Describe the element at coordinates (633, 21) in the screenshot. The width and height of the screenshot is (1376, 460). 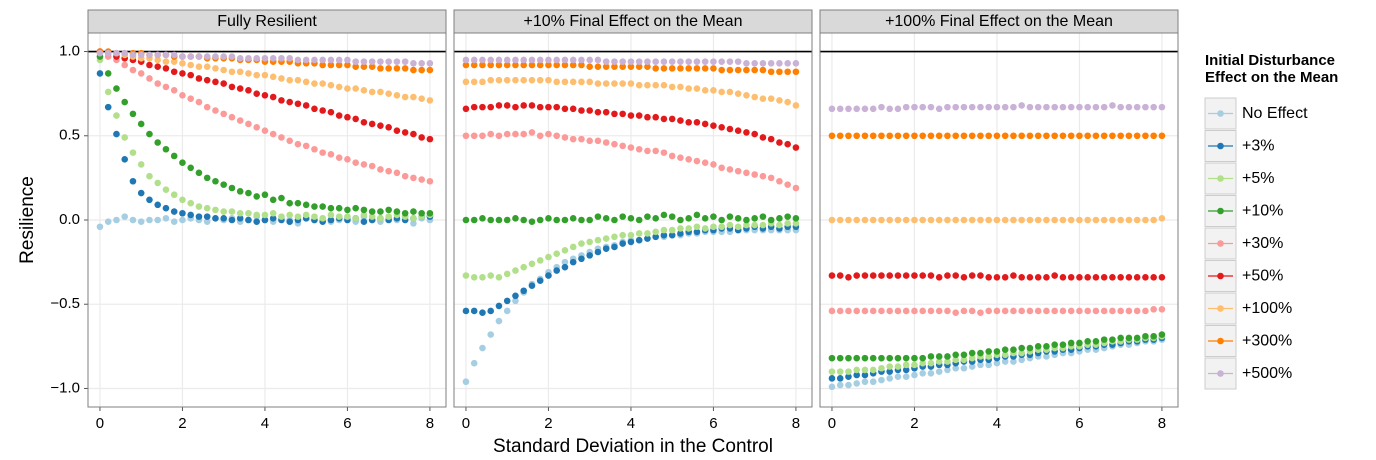
I see `strip-title: +10% Final Effect on the Mean` at that location.